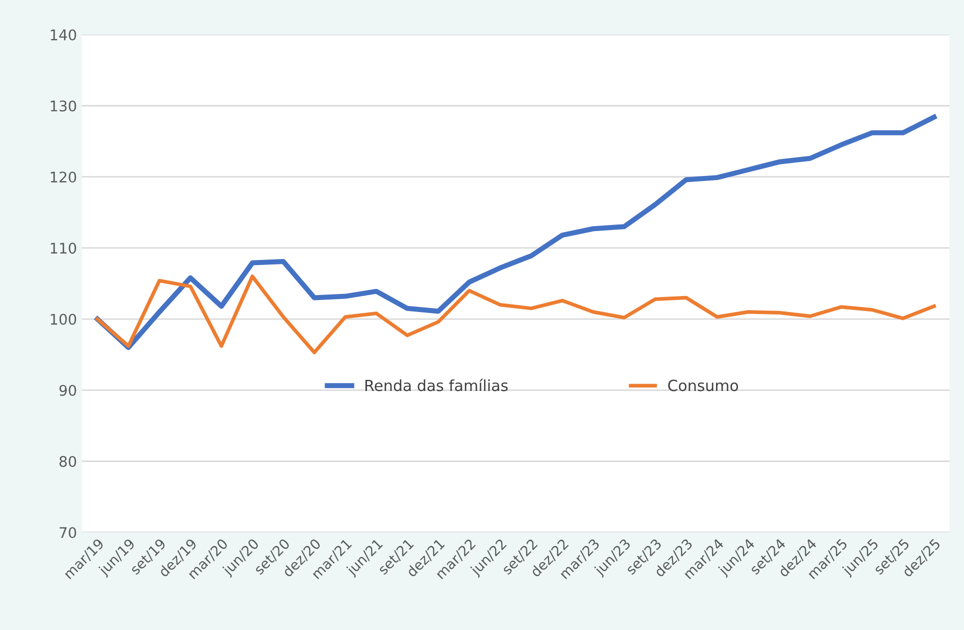  I want to click on legend-label: Renda das famílias, so click(436, 385).